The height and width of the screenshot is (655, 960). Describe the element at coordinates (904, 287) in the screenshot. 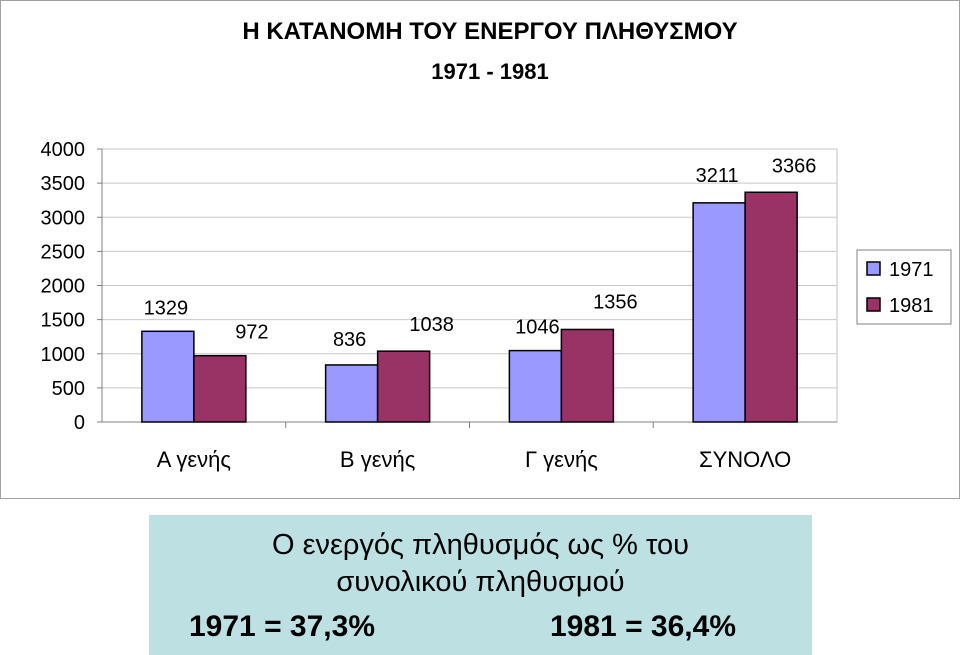

I see `legend: 1971 1981` at that location.